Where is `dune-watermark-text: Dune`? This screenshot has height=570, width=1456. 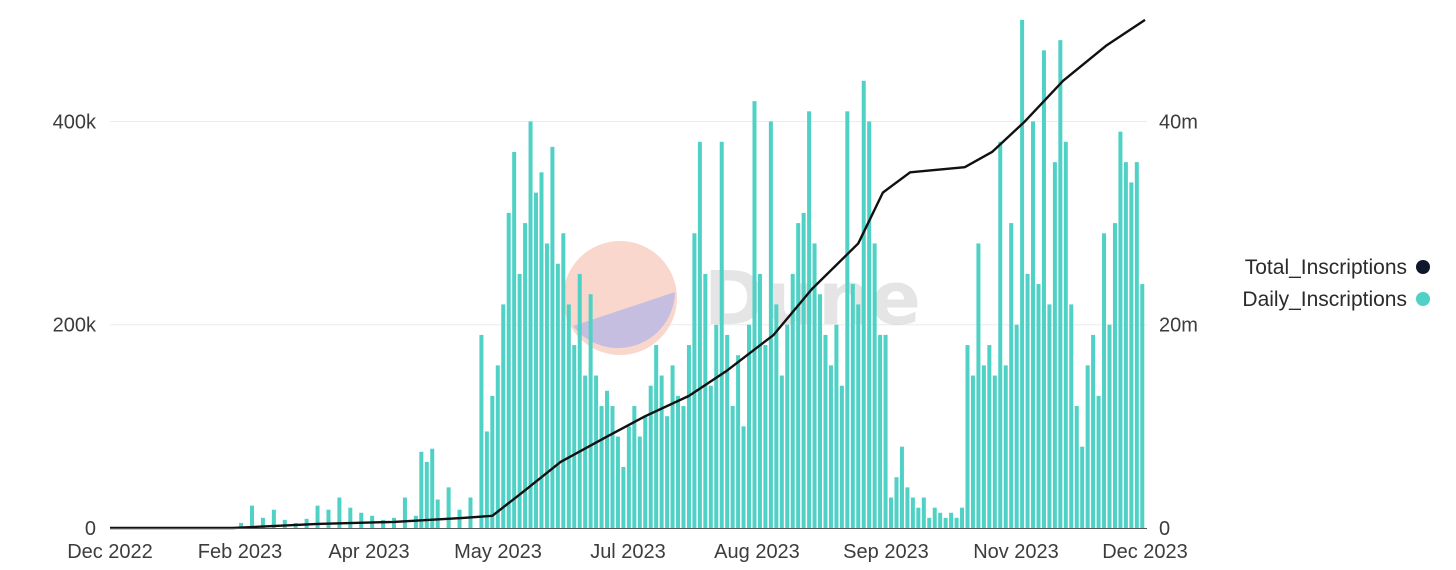 dune-watermark-text: Dune is located at coordinates (812, 299).